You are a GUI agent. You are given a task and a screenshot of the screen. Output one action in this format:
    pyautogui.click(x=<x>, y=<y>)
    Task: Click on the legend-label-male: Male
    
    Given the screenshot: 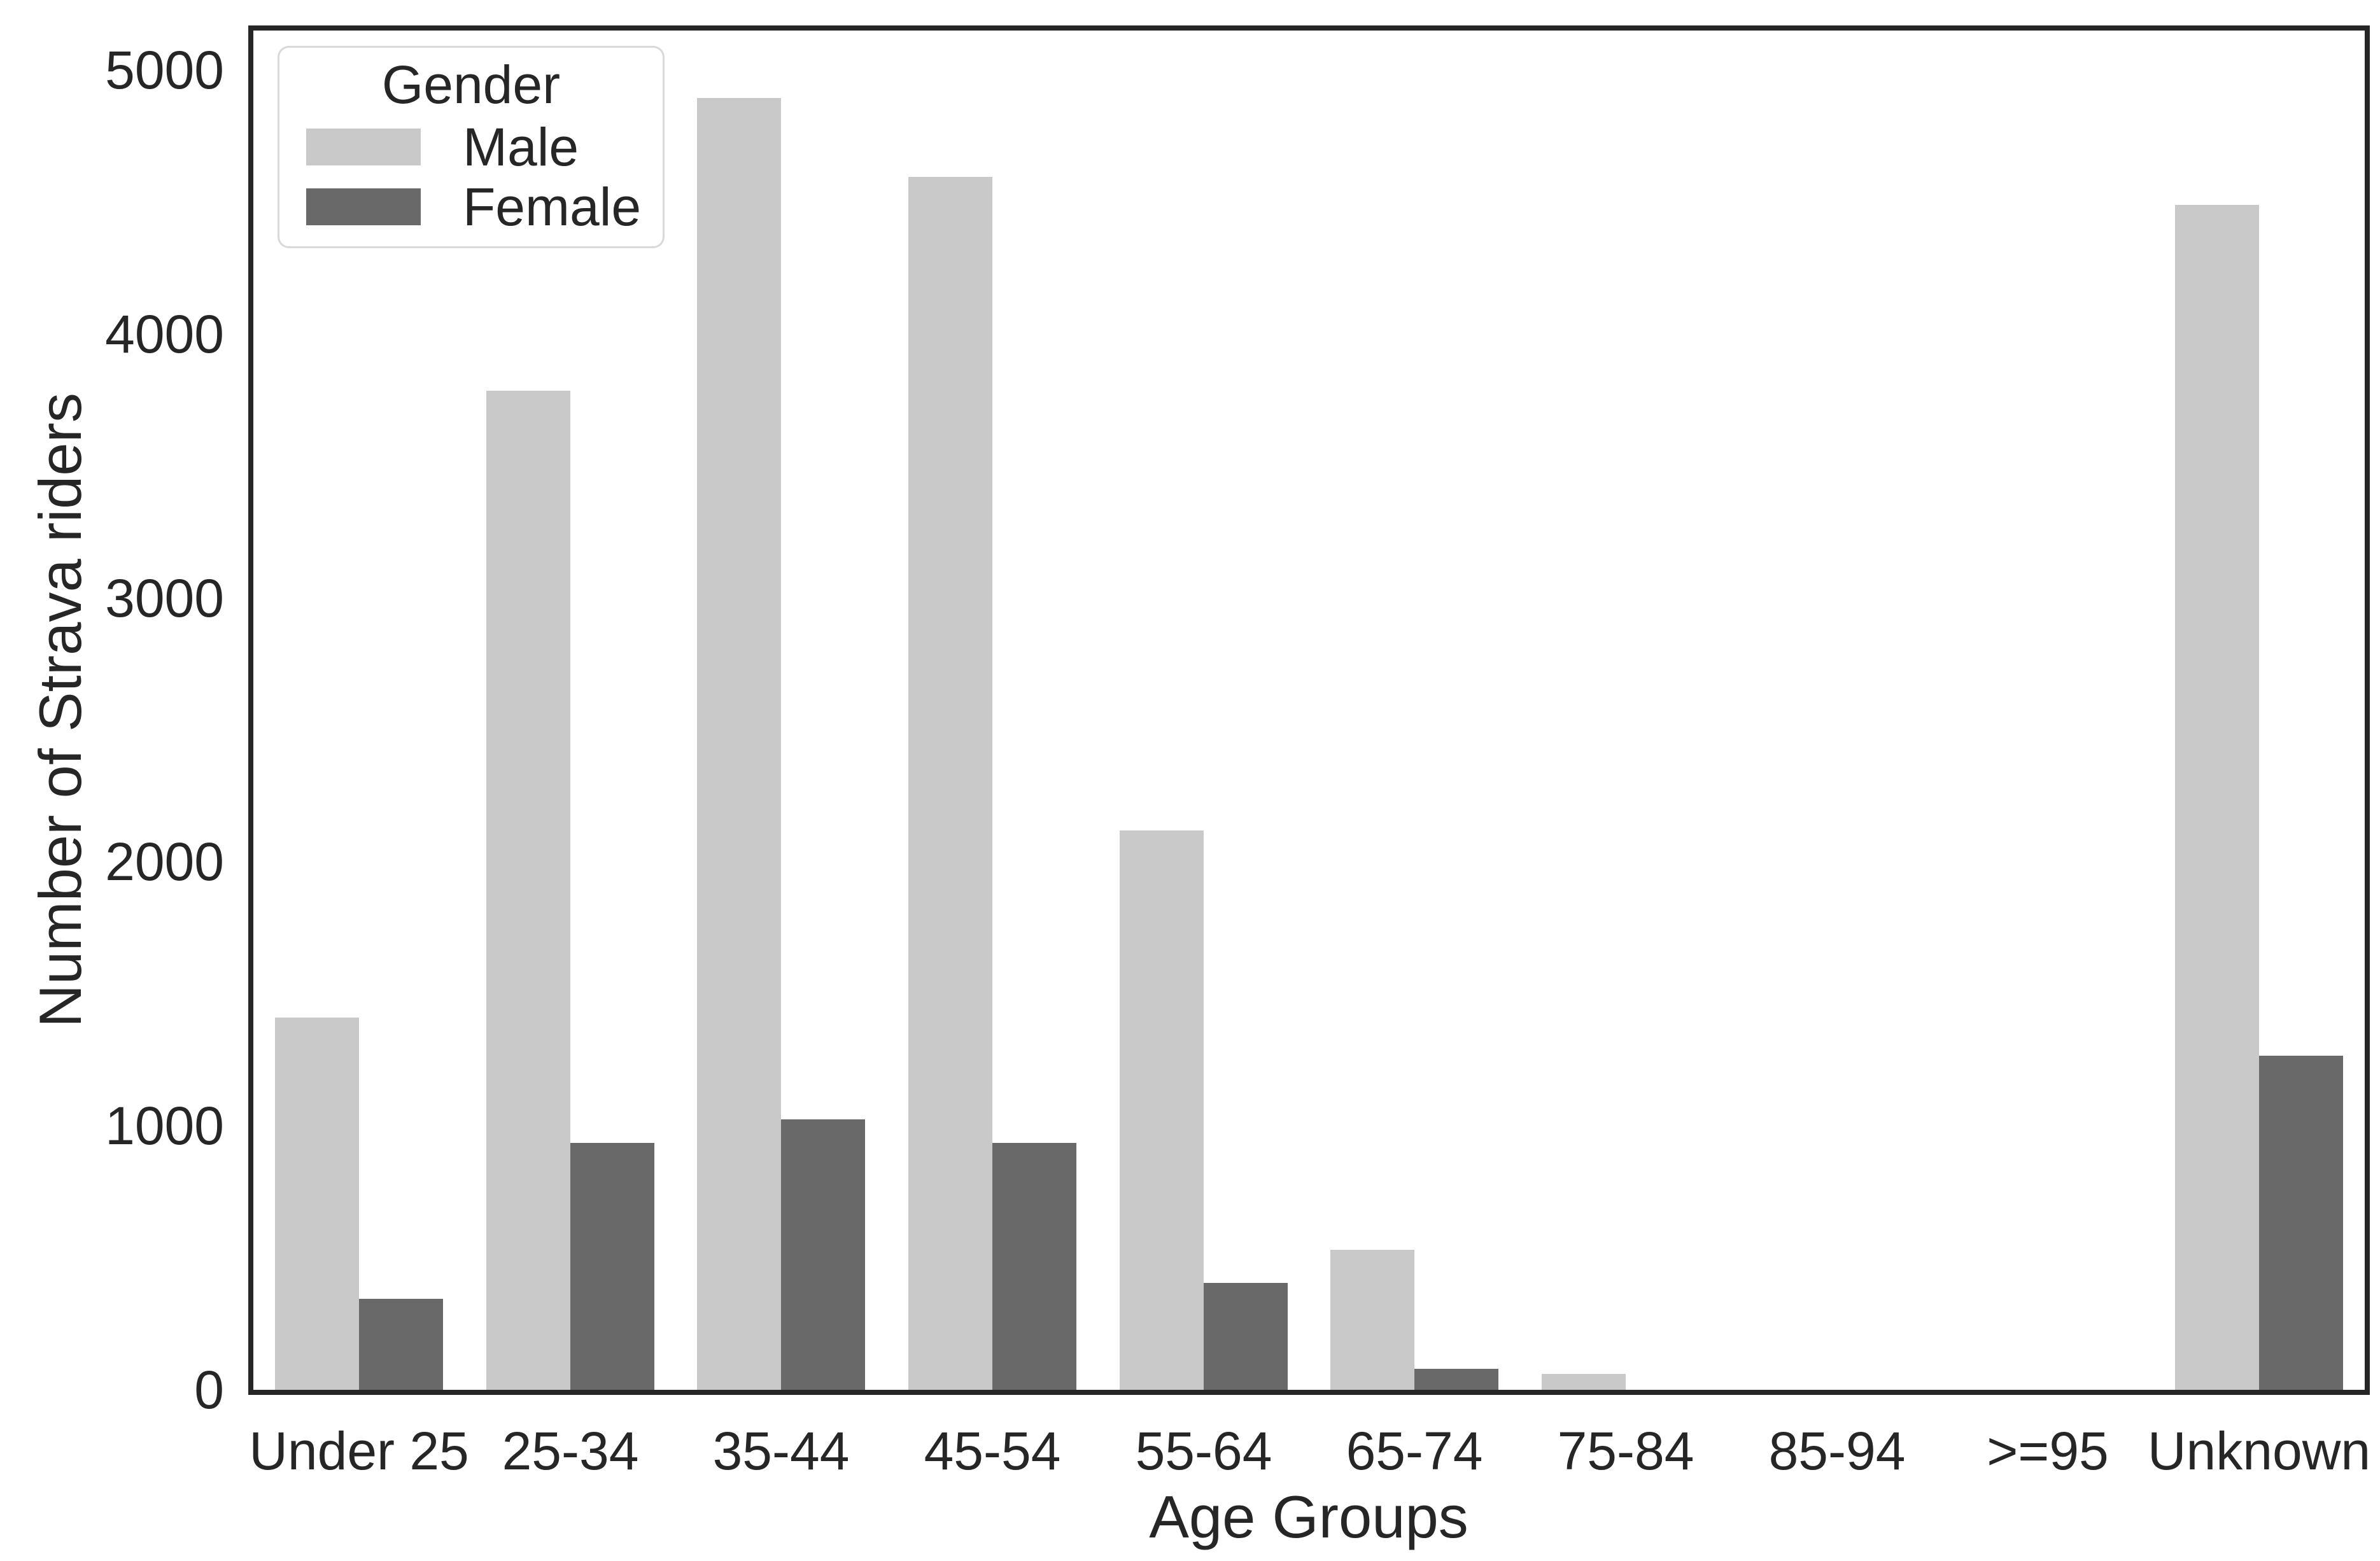 What is the action you would take?
    pyautogui.click(x=521, y=147)
    